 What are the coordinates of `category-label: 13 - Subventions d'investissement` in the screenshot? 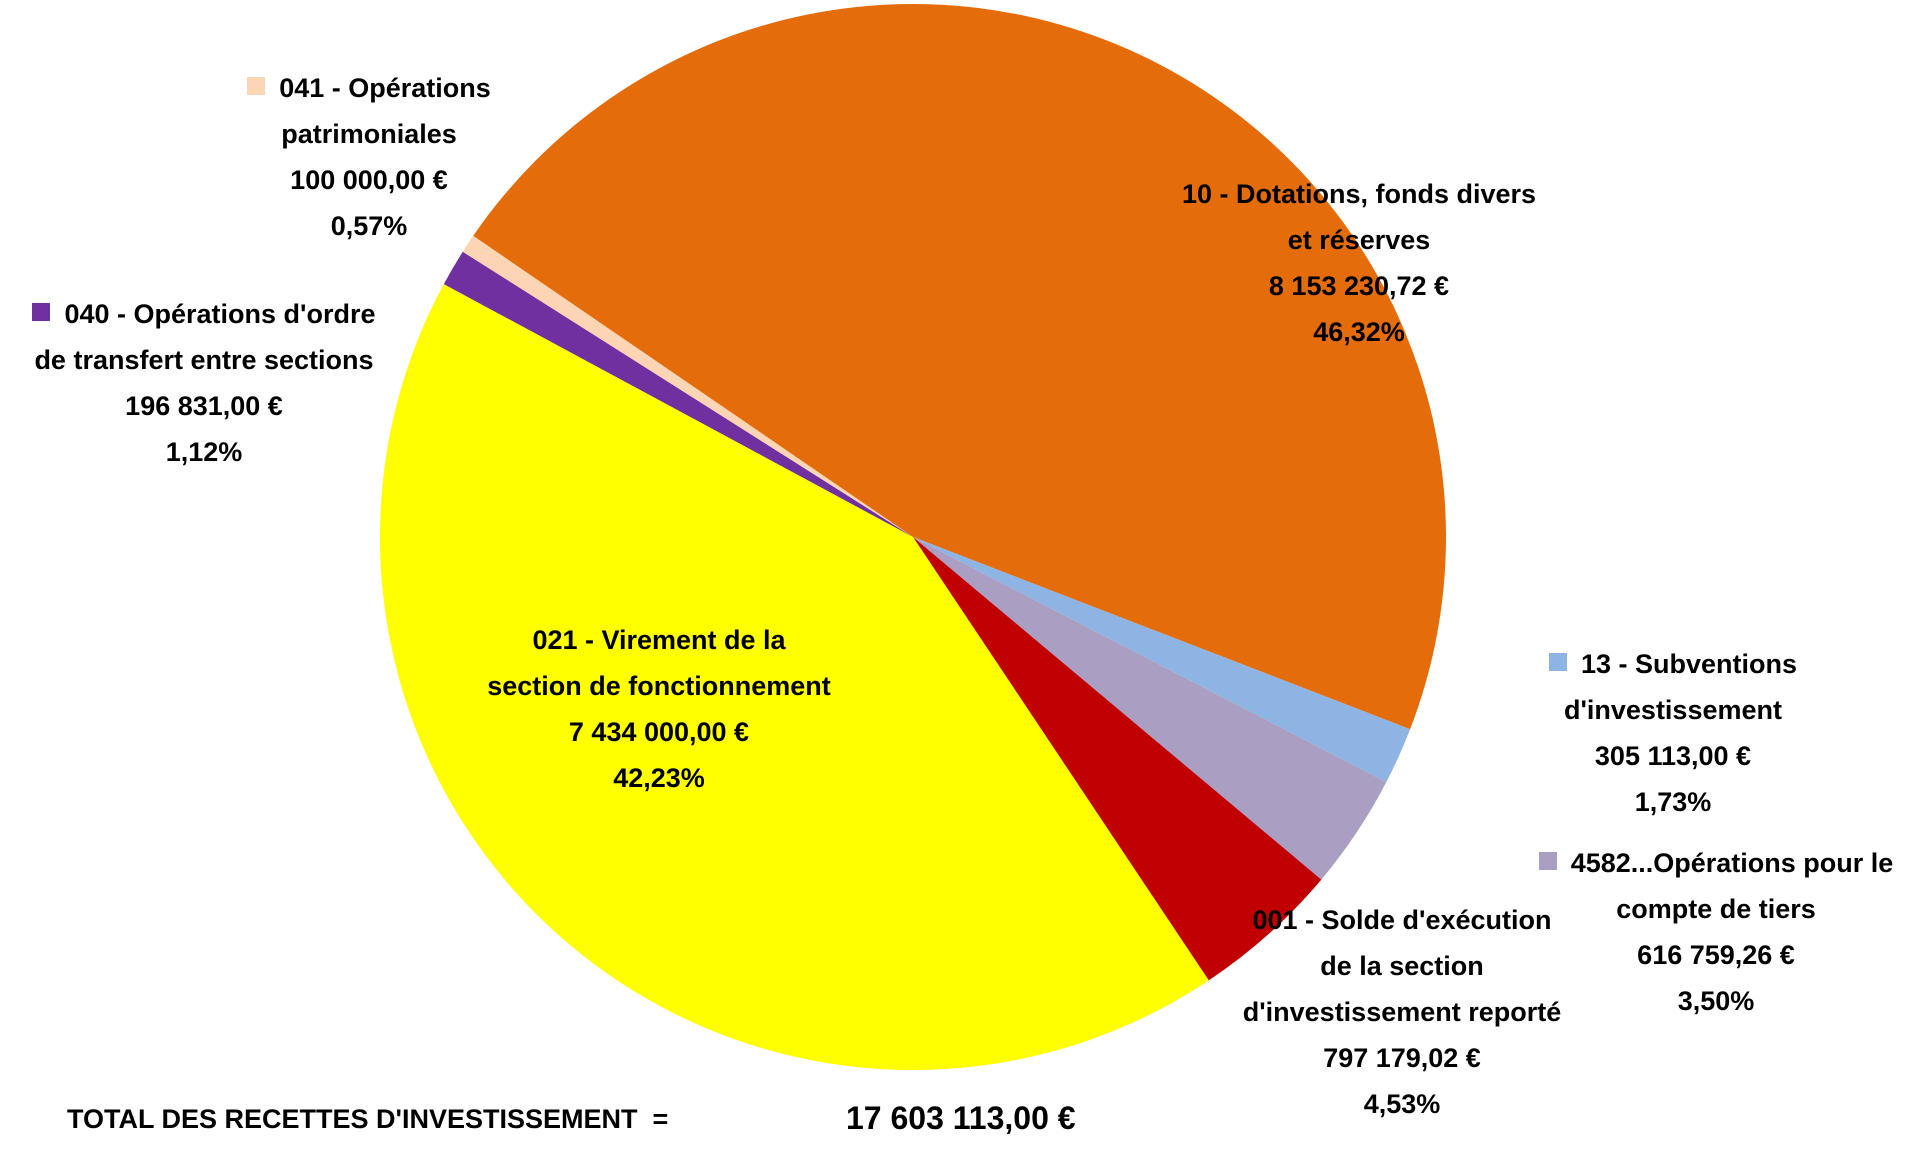 It's located at (1680, 687).